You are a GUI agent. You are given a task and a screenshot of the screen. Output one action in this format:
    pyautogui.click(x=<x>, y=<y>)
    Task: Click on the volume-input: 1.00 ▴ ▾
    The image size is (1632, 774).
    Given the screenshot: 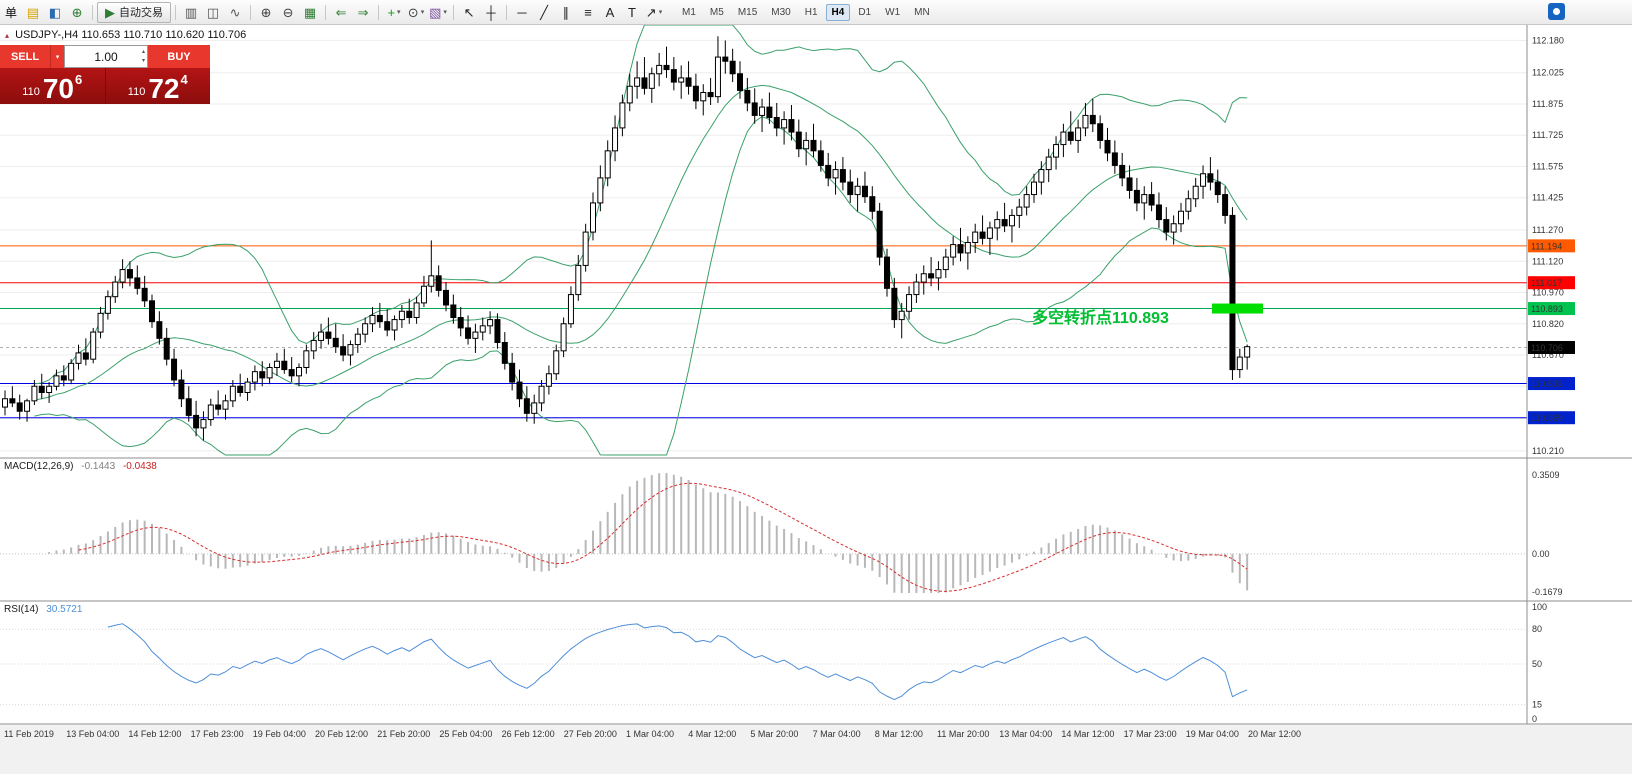 What is the action you would take?
    pyautogui.click(x=106, y=56)
    